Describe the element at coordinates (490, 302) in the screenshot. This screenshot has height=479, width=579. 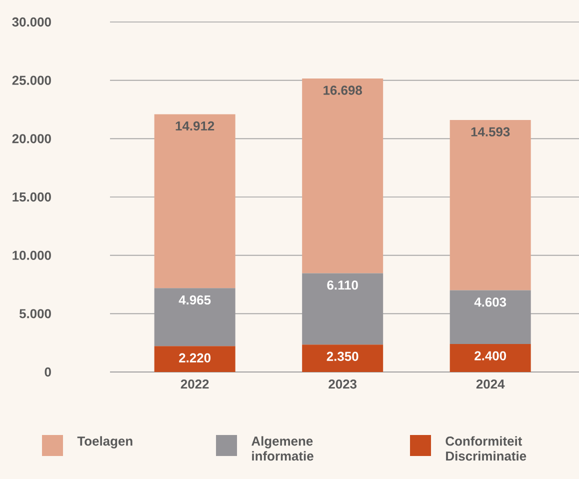
I see `data-label: 4.603` at that location.